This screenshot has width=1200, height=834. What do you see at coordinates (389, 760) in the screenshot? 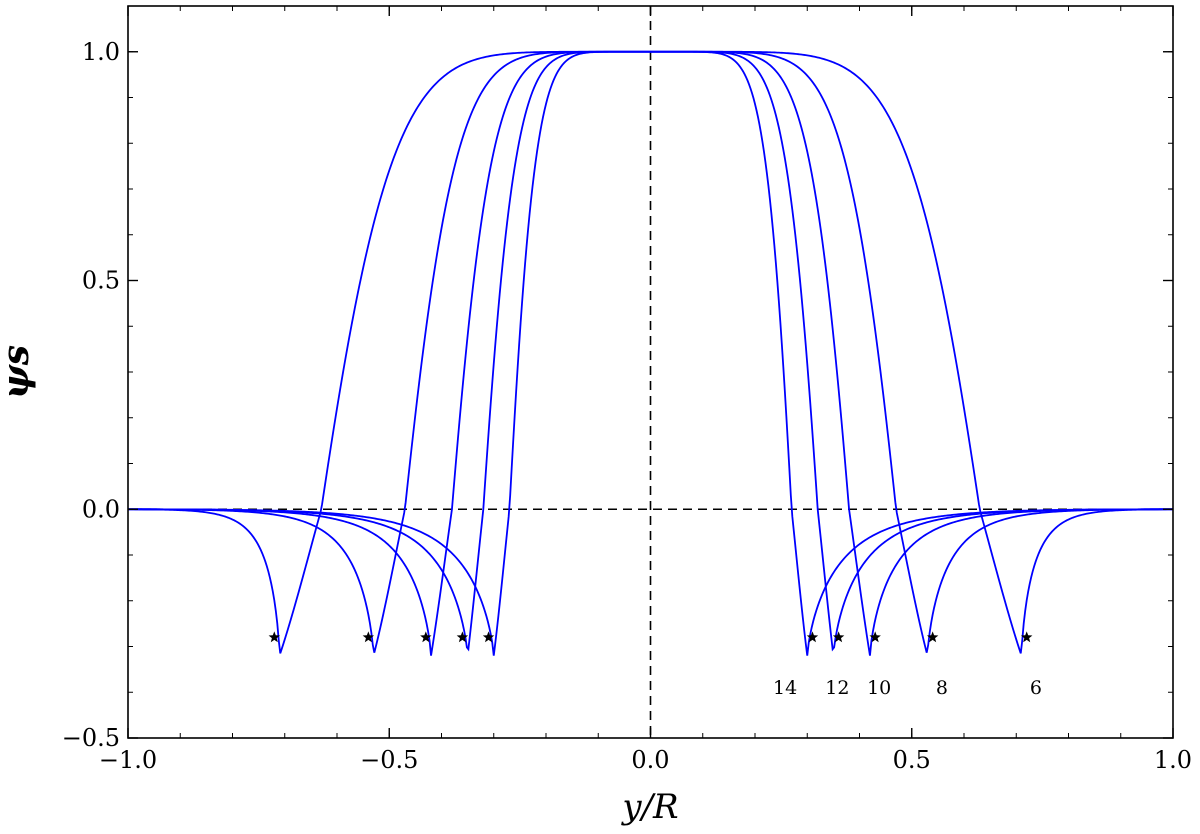
I see `x-tick-label: −0.5` at bounding box center [389, 760].